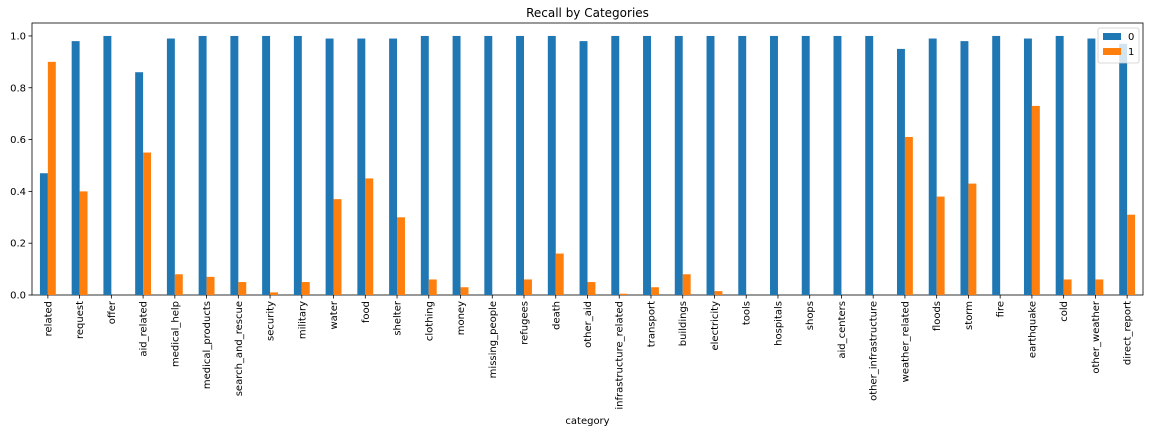 The image size is (1153, 432). I want to click on x-axis-label: category, so click(587, 421).